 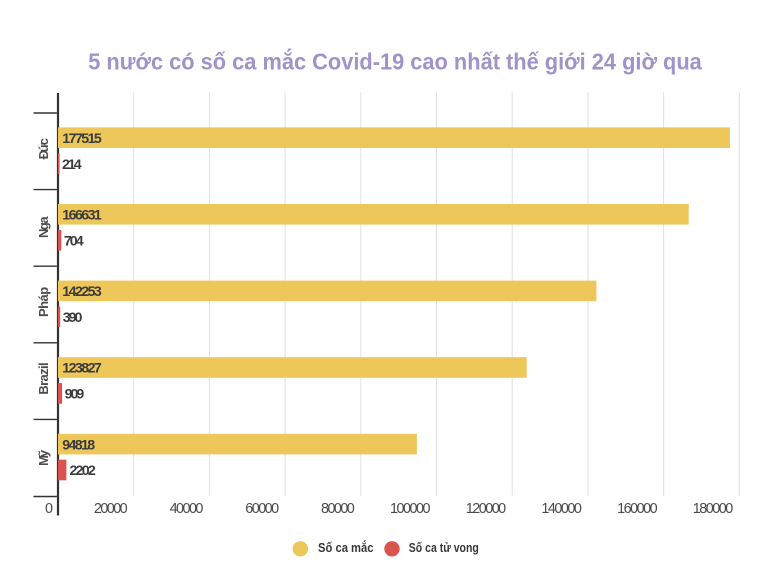 What do you see at coordinates (486, 509) in the screenshot?
I see `svg-text: 120000` at bounding box center [486, 509].